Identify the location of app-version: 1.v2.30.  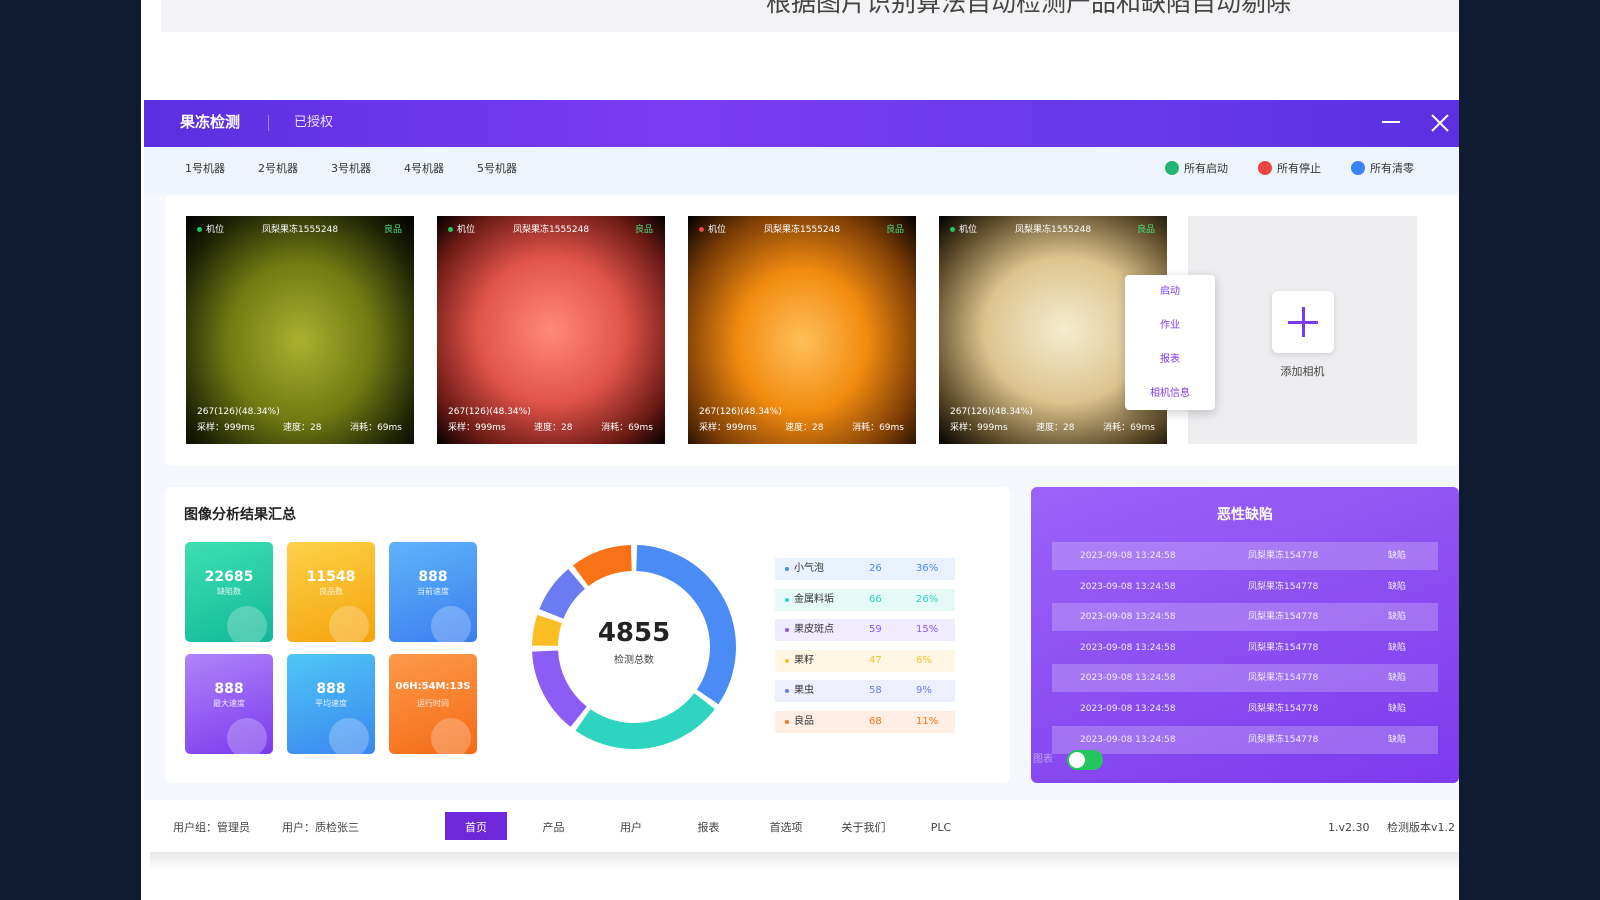
(1349, 827).